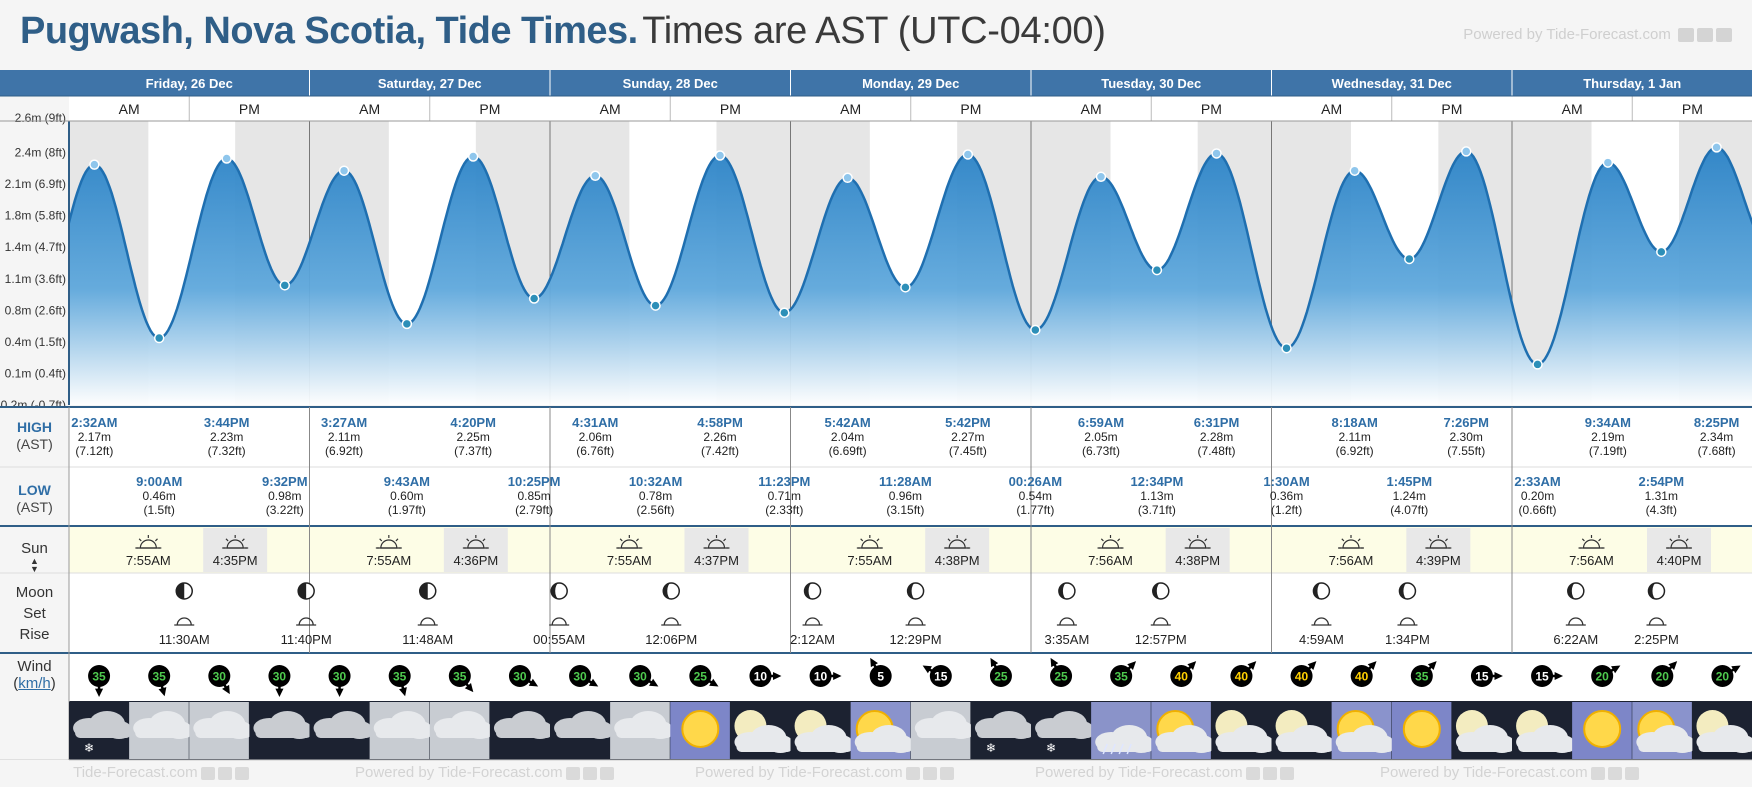  What do you see at coordinates (1157, 496) in the screenshot?
I see `low-tide-cell: 12:34PM 1.13m (3.71ft)` at bounding box center [1157, 496].